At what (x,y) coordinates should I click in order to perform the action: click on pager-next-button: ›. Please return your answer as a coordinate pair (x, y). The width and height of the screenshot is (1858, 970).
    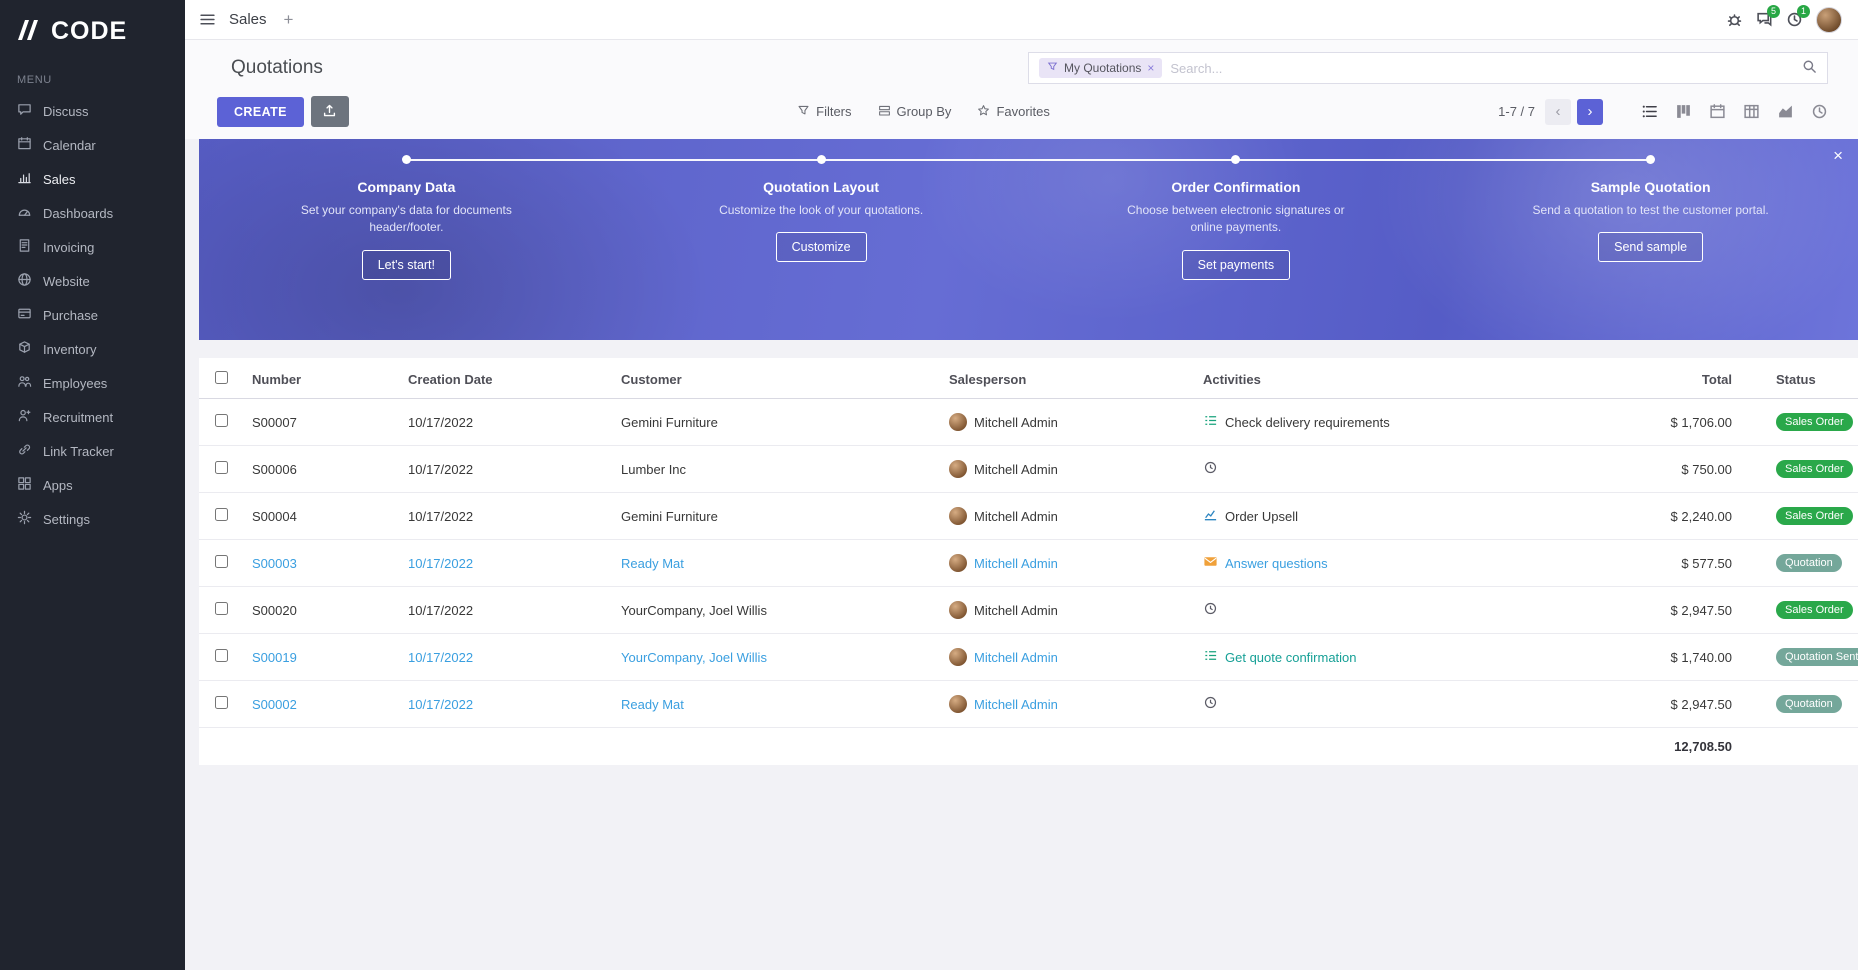
    Looking at the image, I should click on (1590, 111).